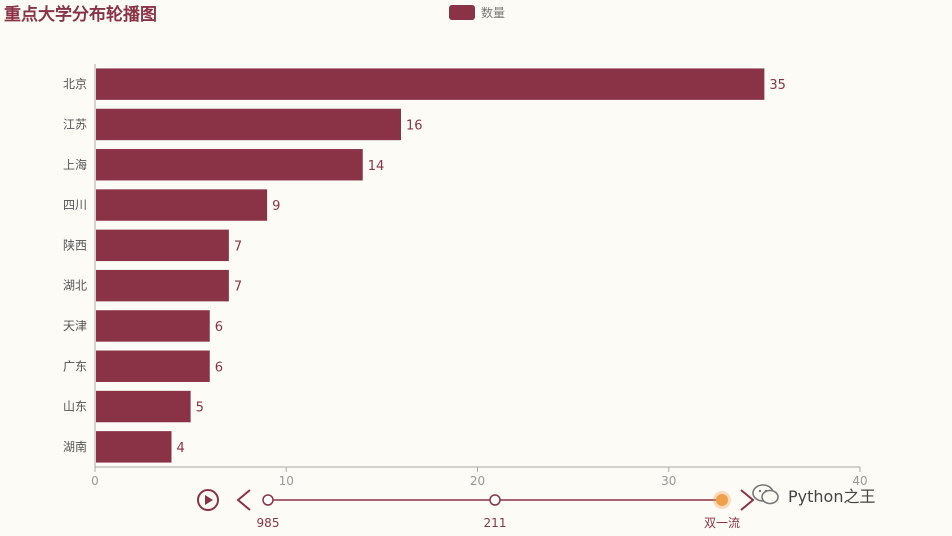 Image resolution: width=952 pixels, height=536 pixels. What do you see at coordinates (200, 408) in the screenshot?
I see `data-label: 5` at bounding box center [200, 408].